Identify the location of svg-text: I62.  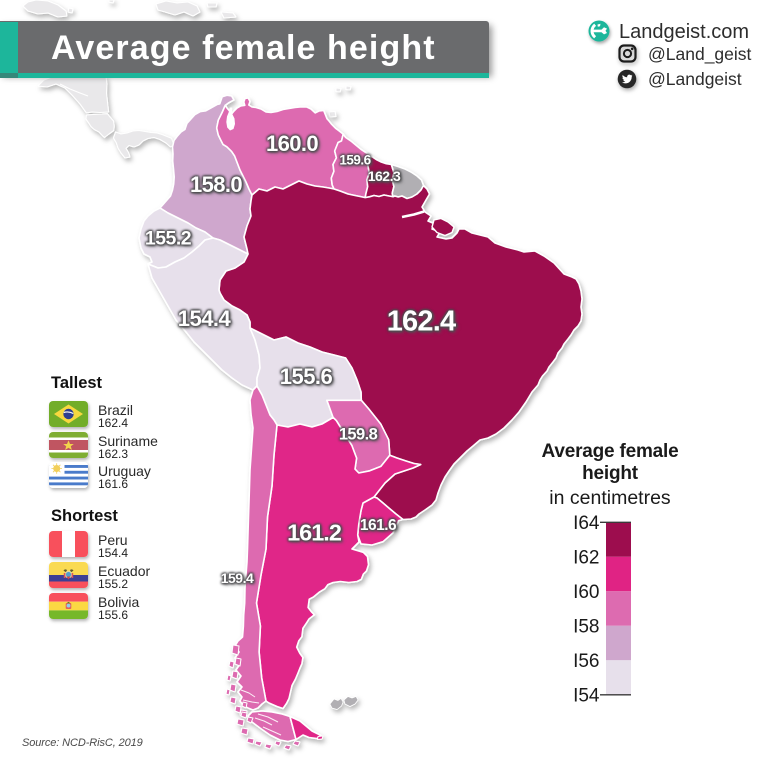
(586, 558).